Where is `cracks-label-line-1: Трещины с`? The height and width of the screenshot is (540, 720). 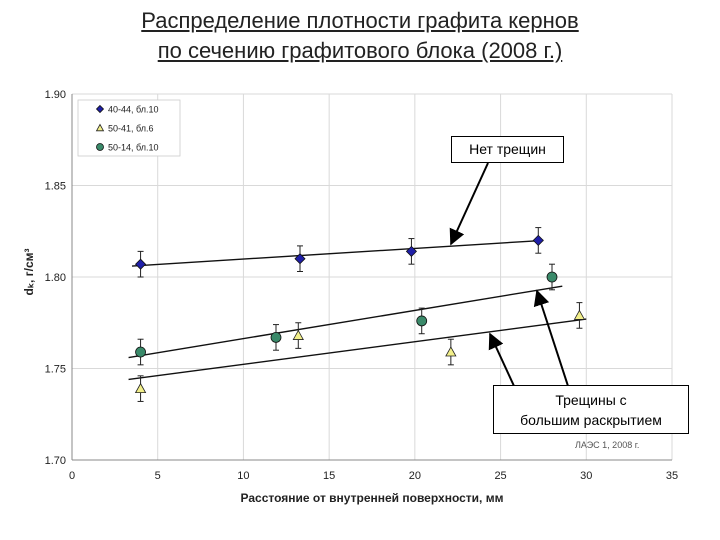 cracks-label-line-1: Трещины с is located at coordinates (591, 400).